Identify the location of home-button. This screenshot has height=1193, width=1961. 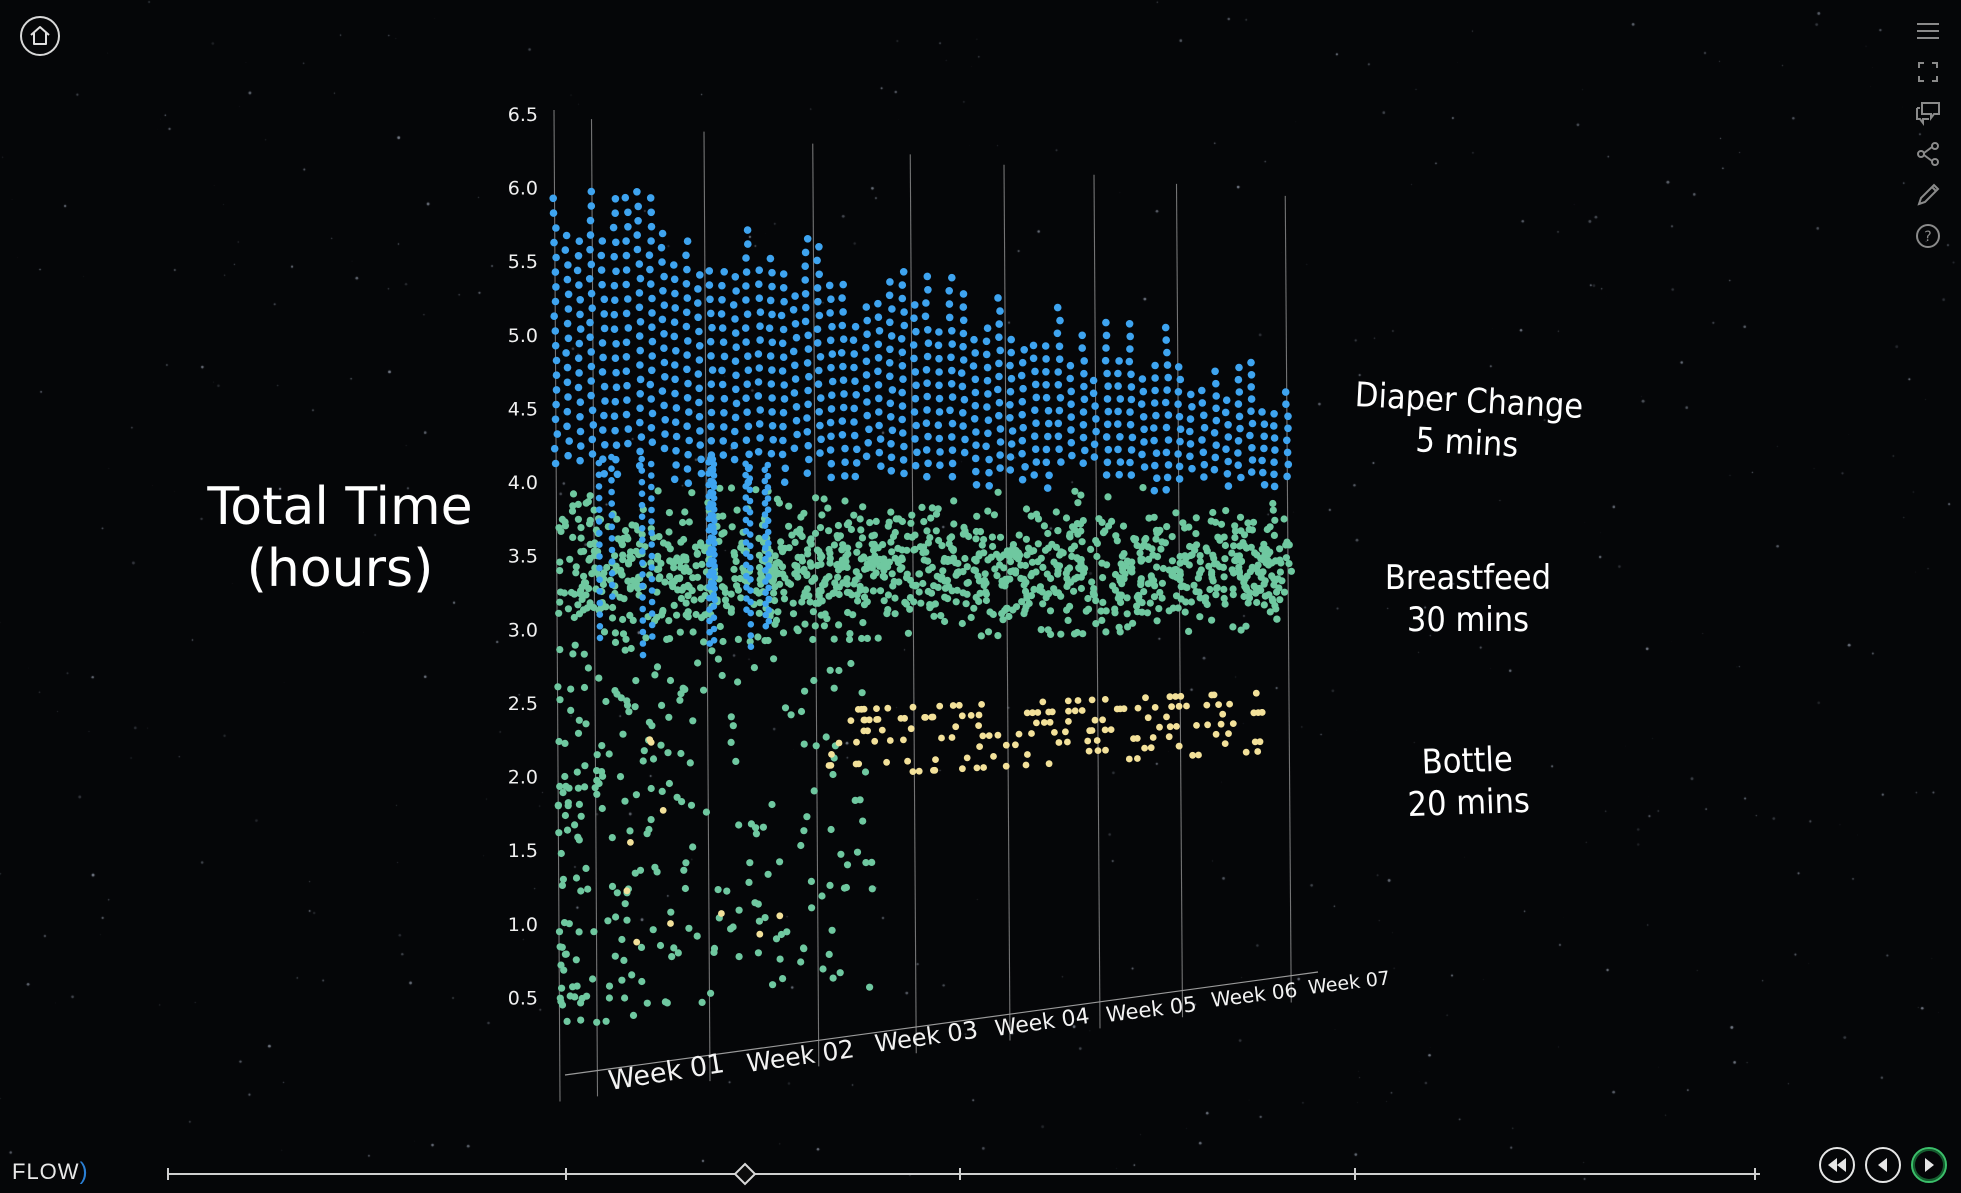
(40, 36).